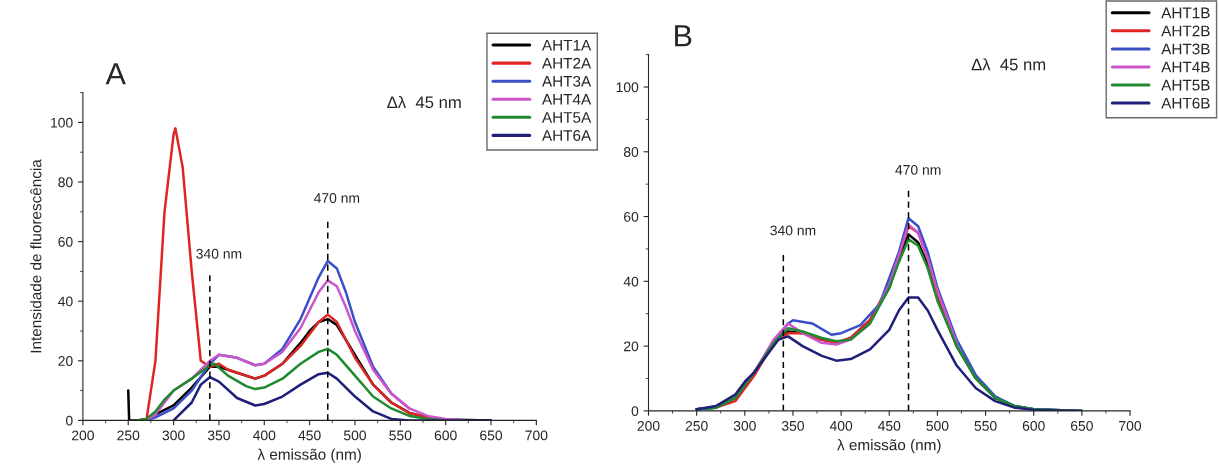  I want to click on legend-label: AHT2A, so click(566, 63).